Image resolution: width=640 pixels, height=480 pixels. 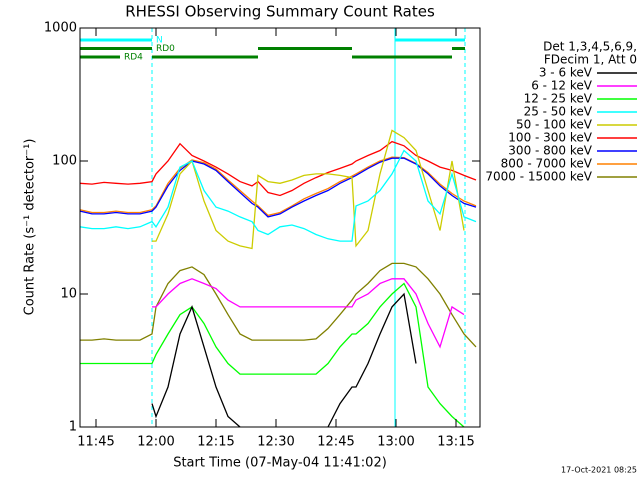 I want to click on x-tick-label: 12:15, so click(x=215, y=442).